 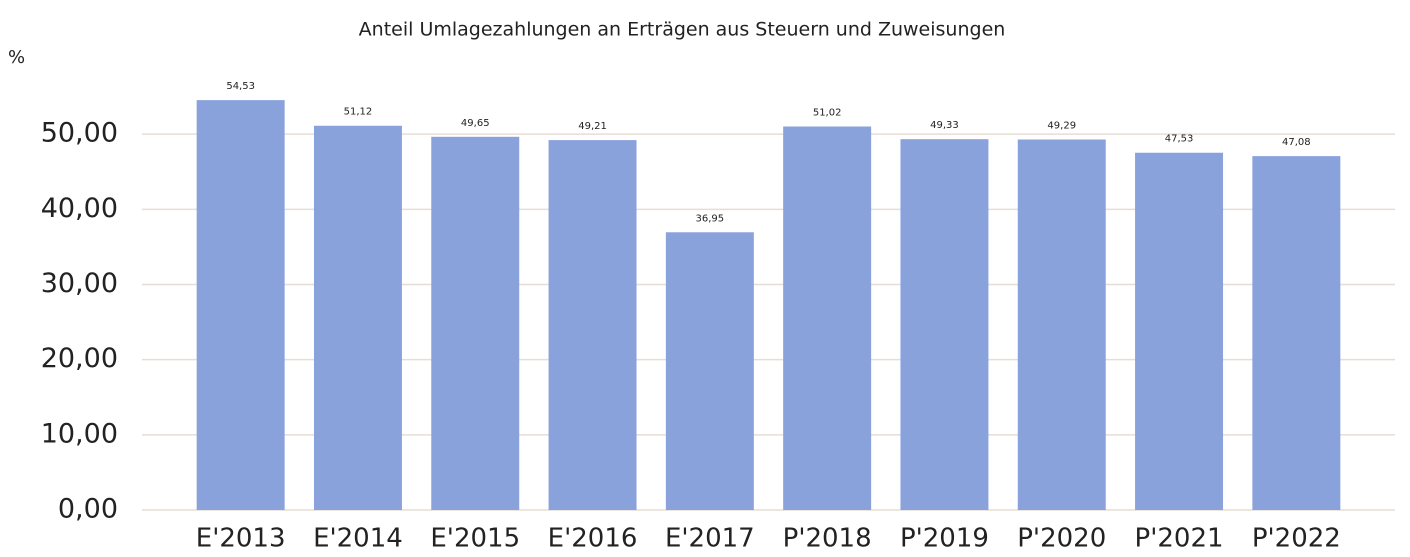 I want to click on x-tick-label: P'2022, so click(x=1296, y=539).